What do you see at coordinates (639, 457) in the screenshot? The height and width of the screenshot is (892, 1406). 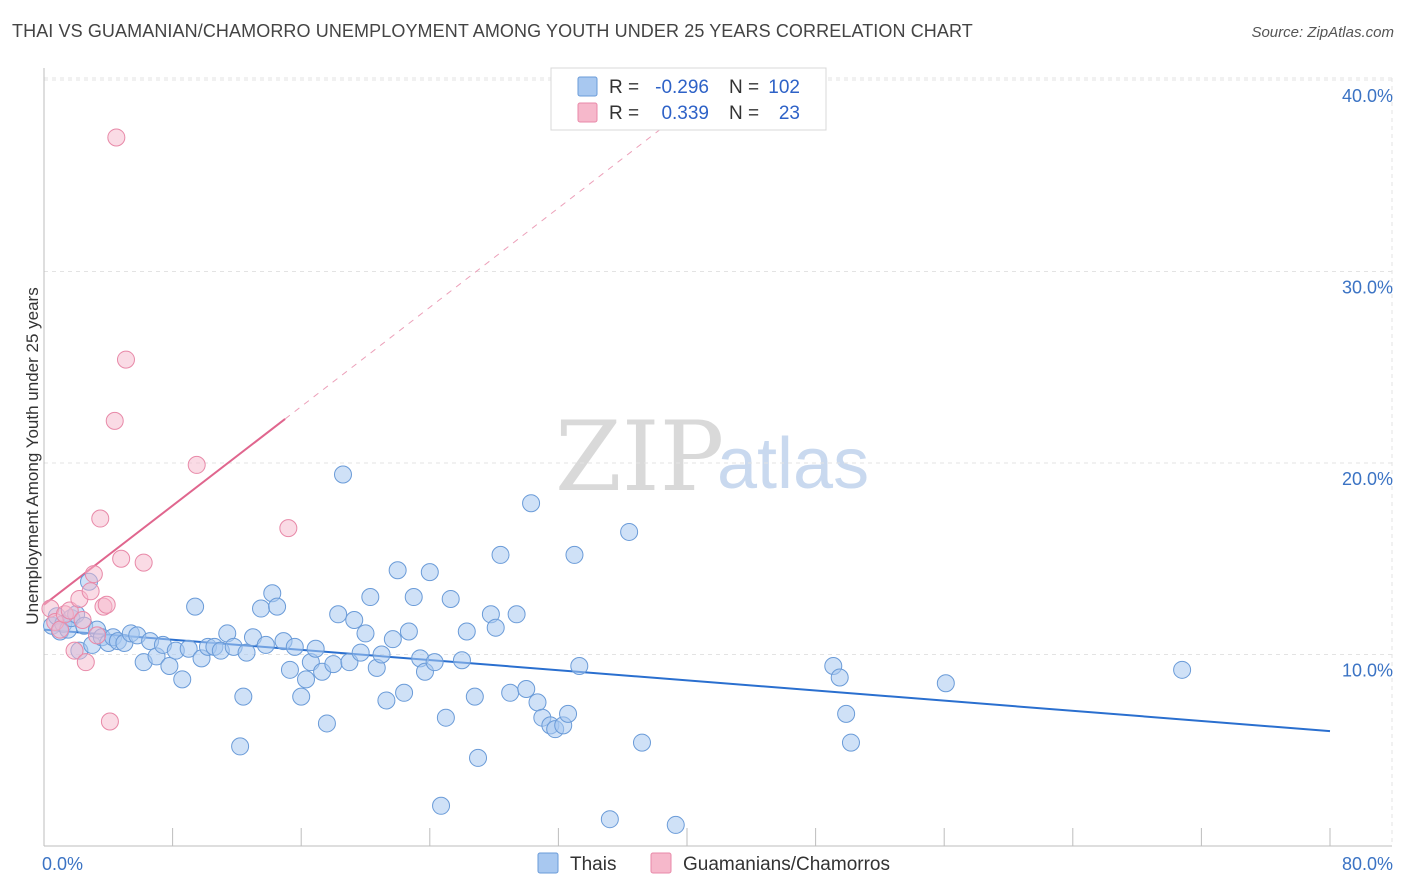 I see `watermark-zip: ZIP` at bounding box center [639, 457].